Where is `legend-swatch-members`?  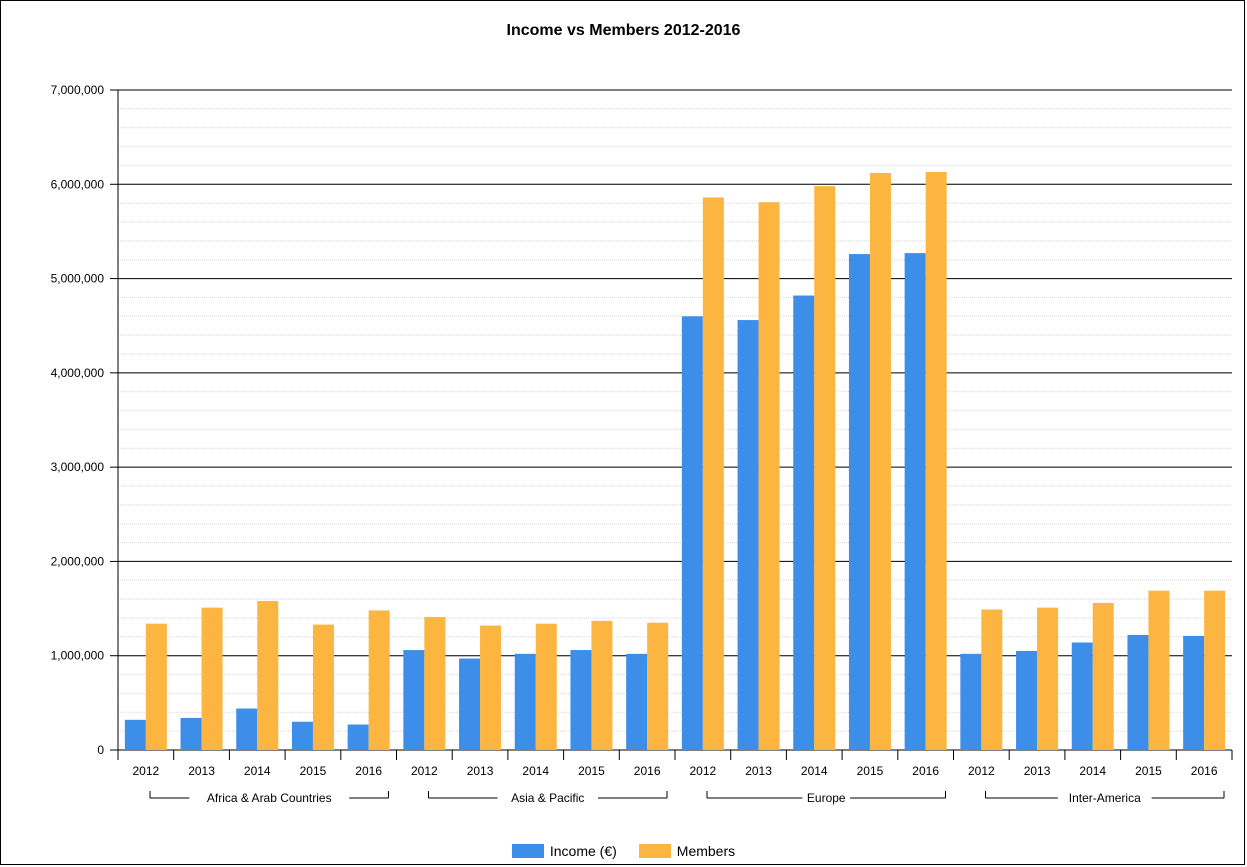 legend-swatch-members is located at coordinates (654, 851).